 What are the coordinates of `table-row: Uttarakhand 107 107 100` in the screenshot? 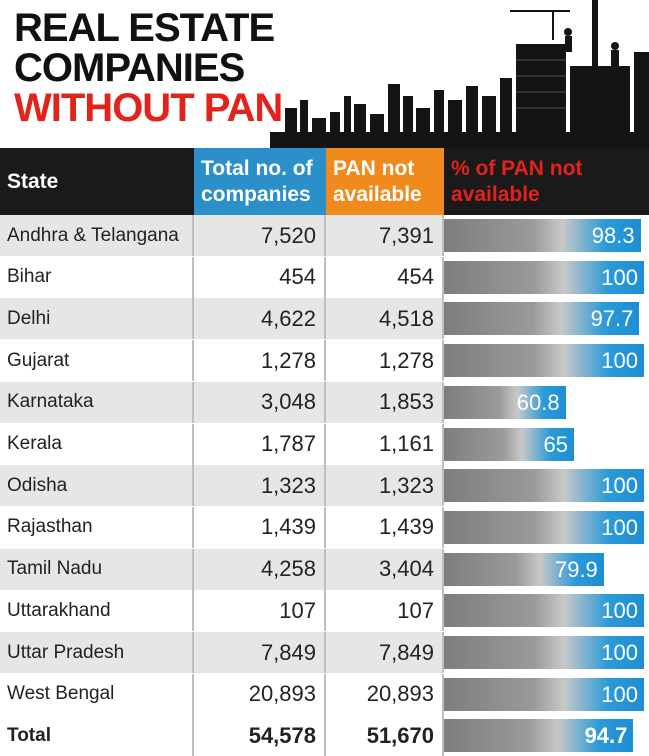 It's located at (324, 611).